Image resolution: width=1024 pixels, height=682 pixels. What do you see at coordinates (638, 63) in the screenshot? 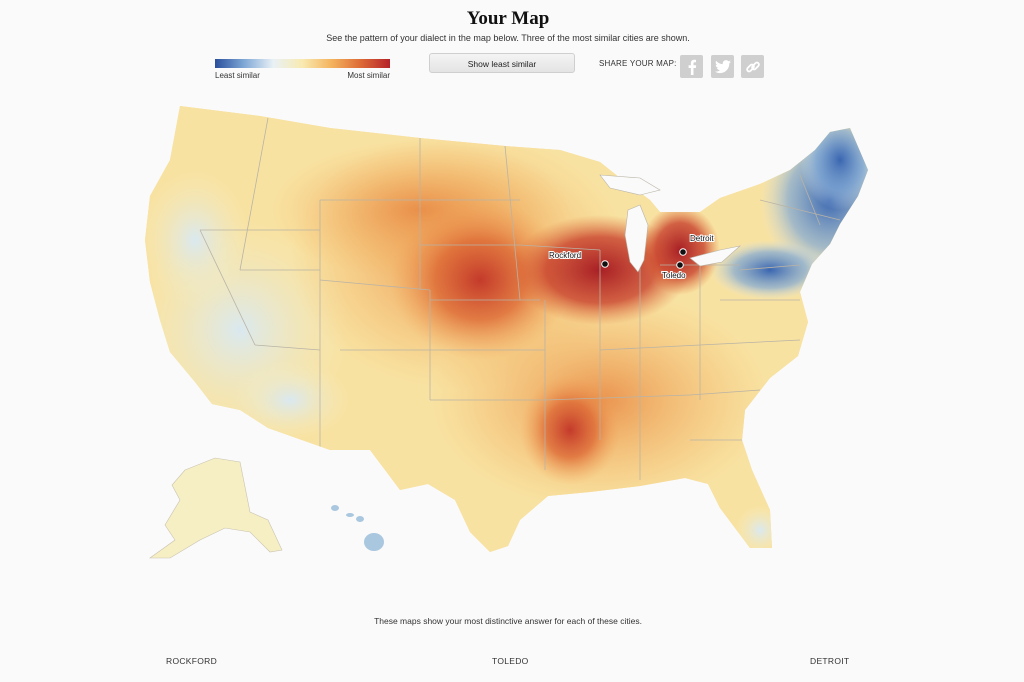
I see `share-label: SHARE YOUR MAP:` at bounding box center [638, 63].